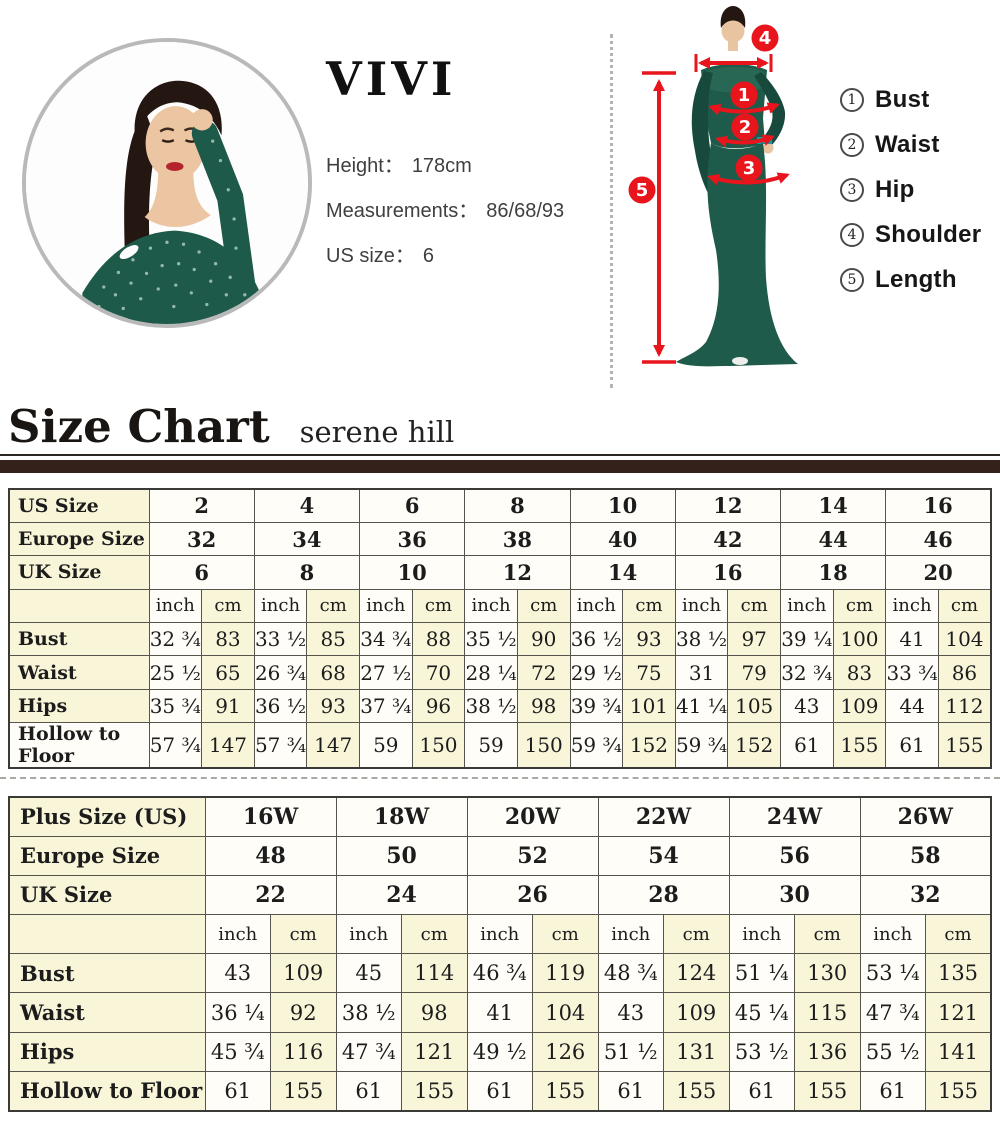 Image resolution: width=1000 pixels, height=1128 pixels. Describe the element at coordinates (912, 672) in the screenshot. I see `inch-value-cell: 33 ¾` at that location.